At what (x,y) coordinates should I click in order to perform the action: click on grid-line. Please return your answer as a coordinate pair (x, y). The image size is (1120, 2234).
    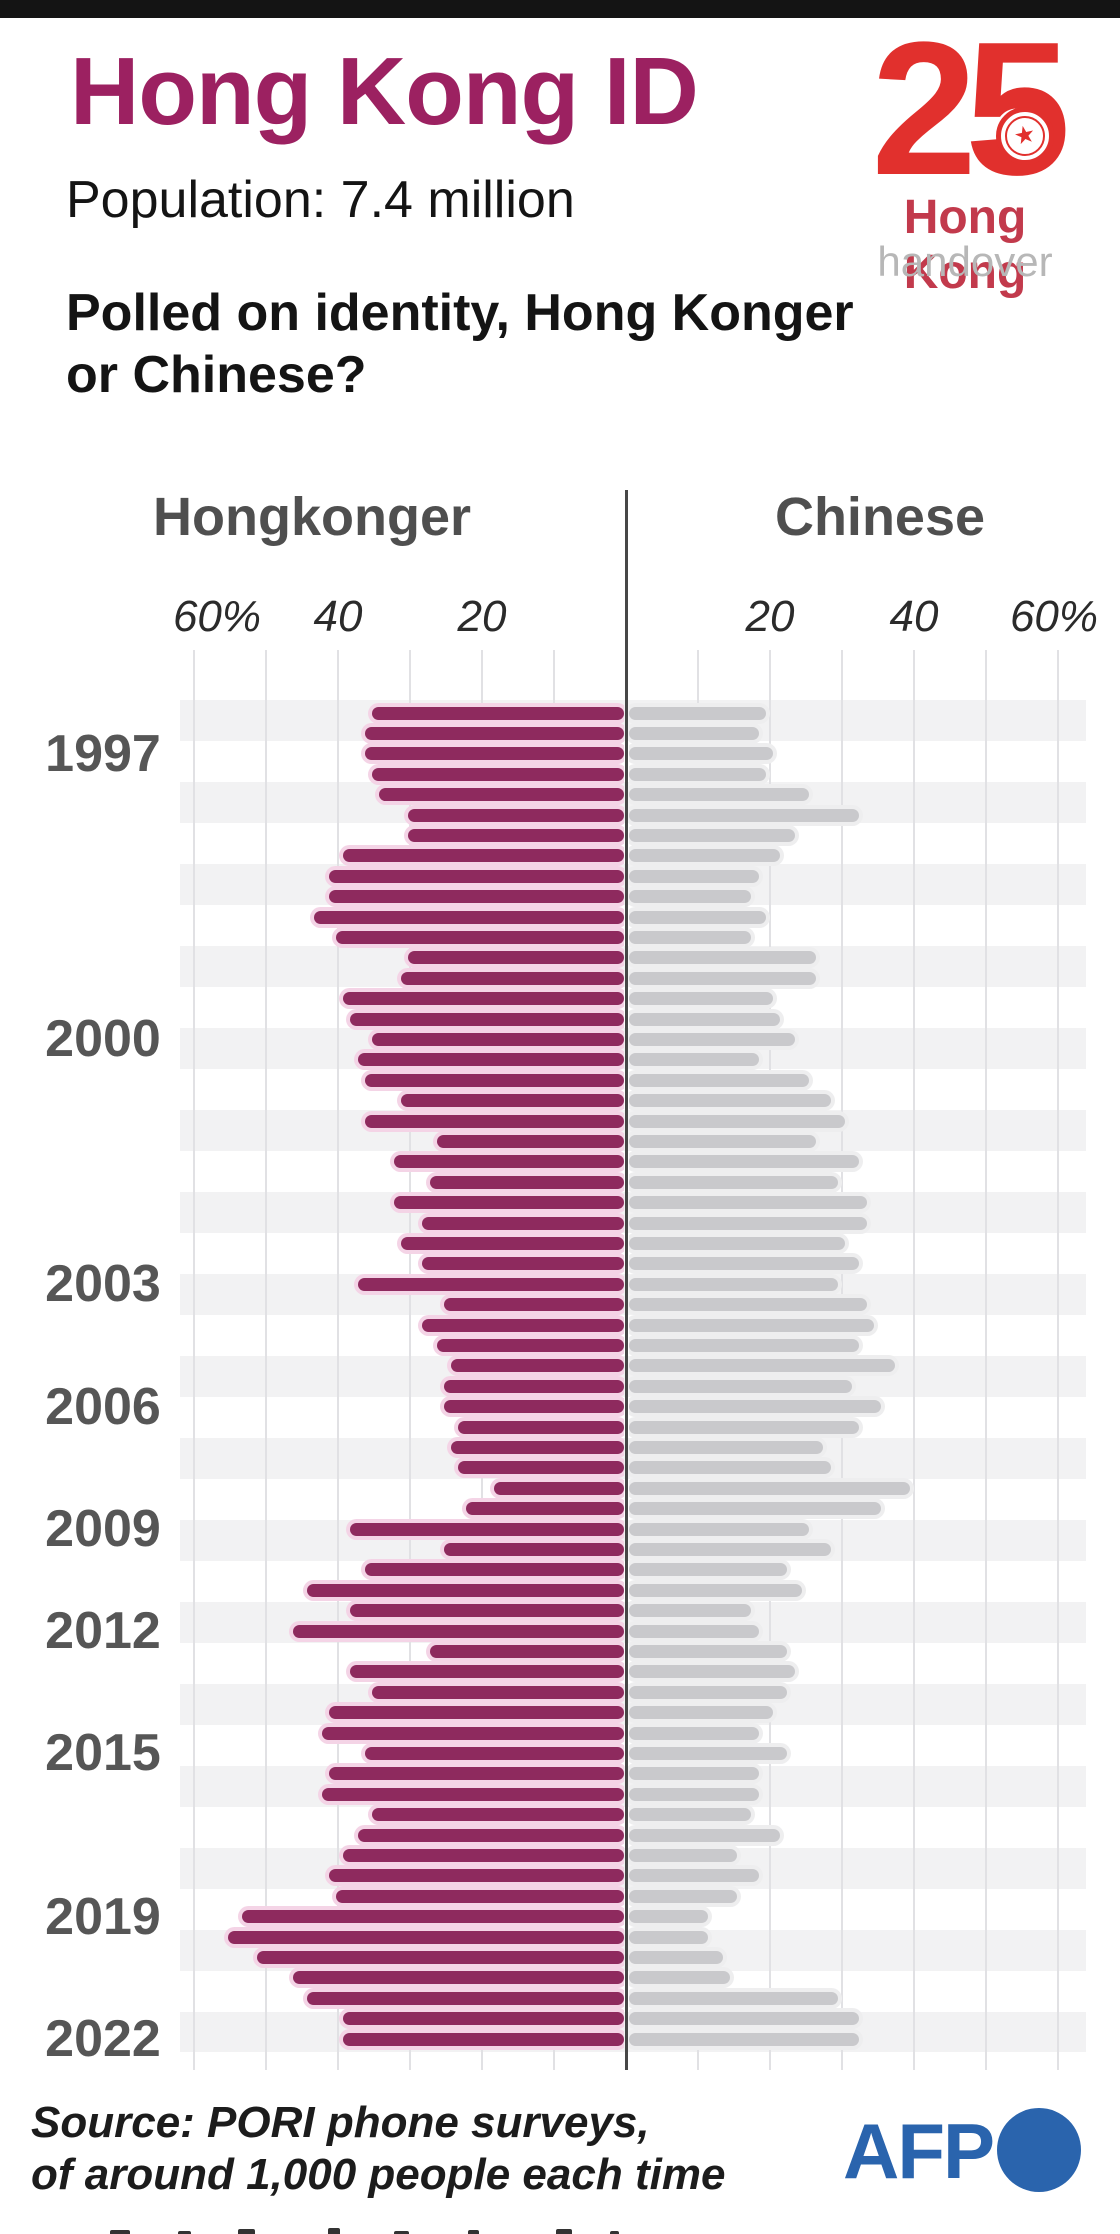
    Looking at the image, I should click on (338, 1360).